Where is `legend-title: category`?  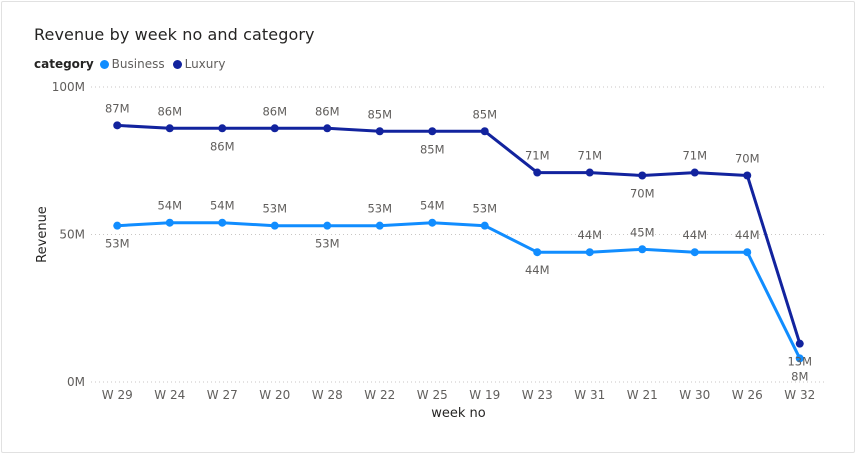
legend-title: category is located at coordinates (64, 64).